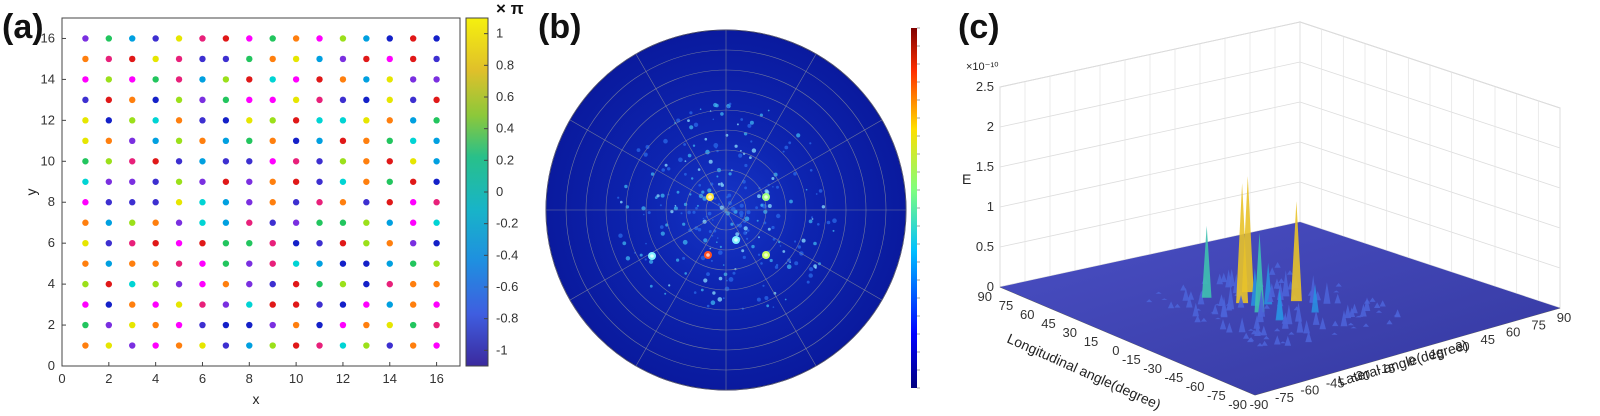 This screenshot has width=1600, height=416. What do you see at coordinates (501, 191) in the screenshot?
I see `colorbar-ticks-a: 1 0.8 0.6 0.4 0.2 0 -0.2 -0.4 -0.6 -0.8 -1` at bounding box center [501, 191].